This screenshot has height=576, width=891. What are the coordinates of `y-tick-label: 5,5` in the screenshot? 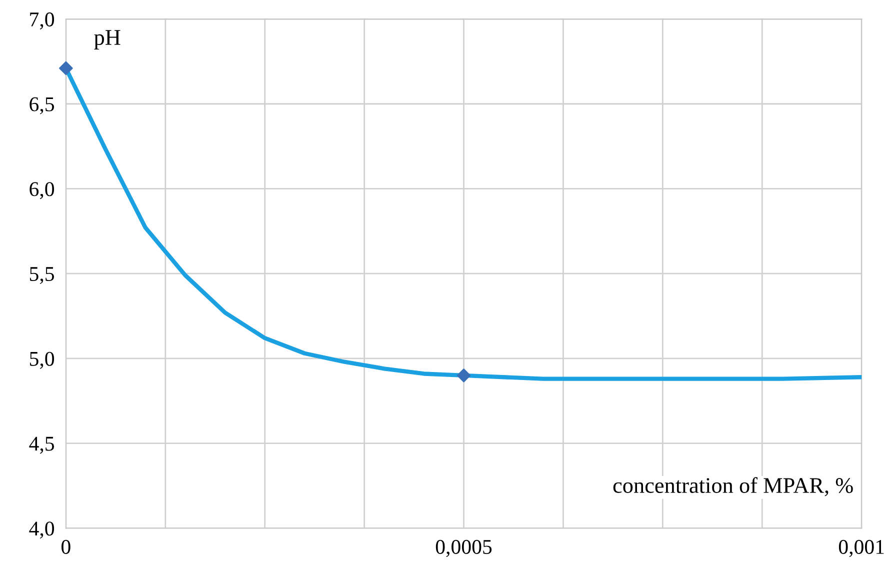 It's located at (42, 275).